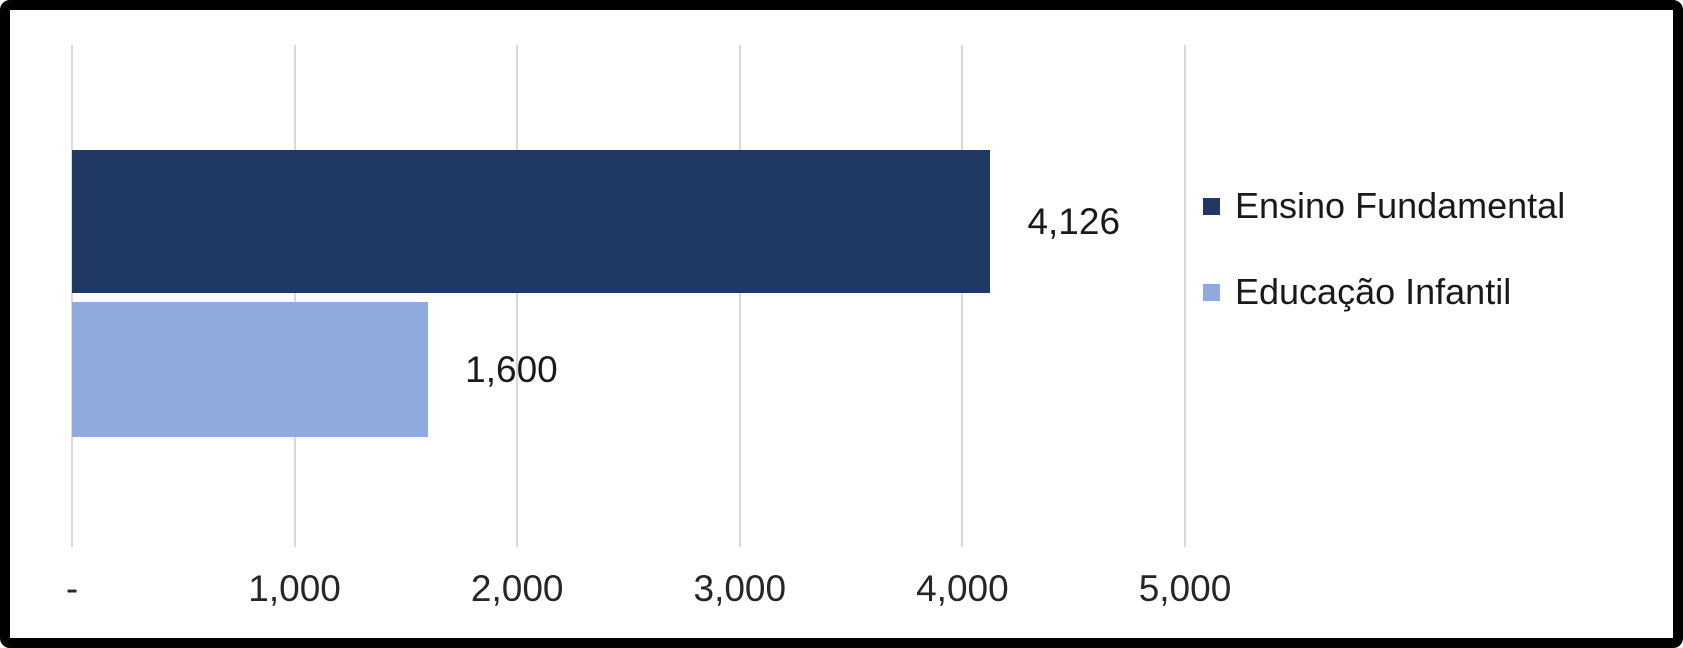 This screenshot has width=1683, height=648. Describe the element at coordinates (531, 221) in the screenshot. I see `bar-ensino-fundamental` at that location.